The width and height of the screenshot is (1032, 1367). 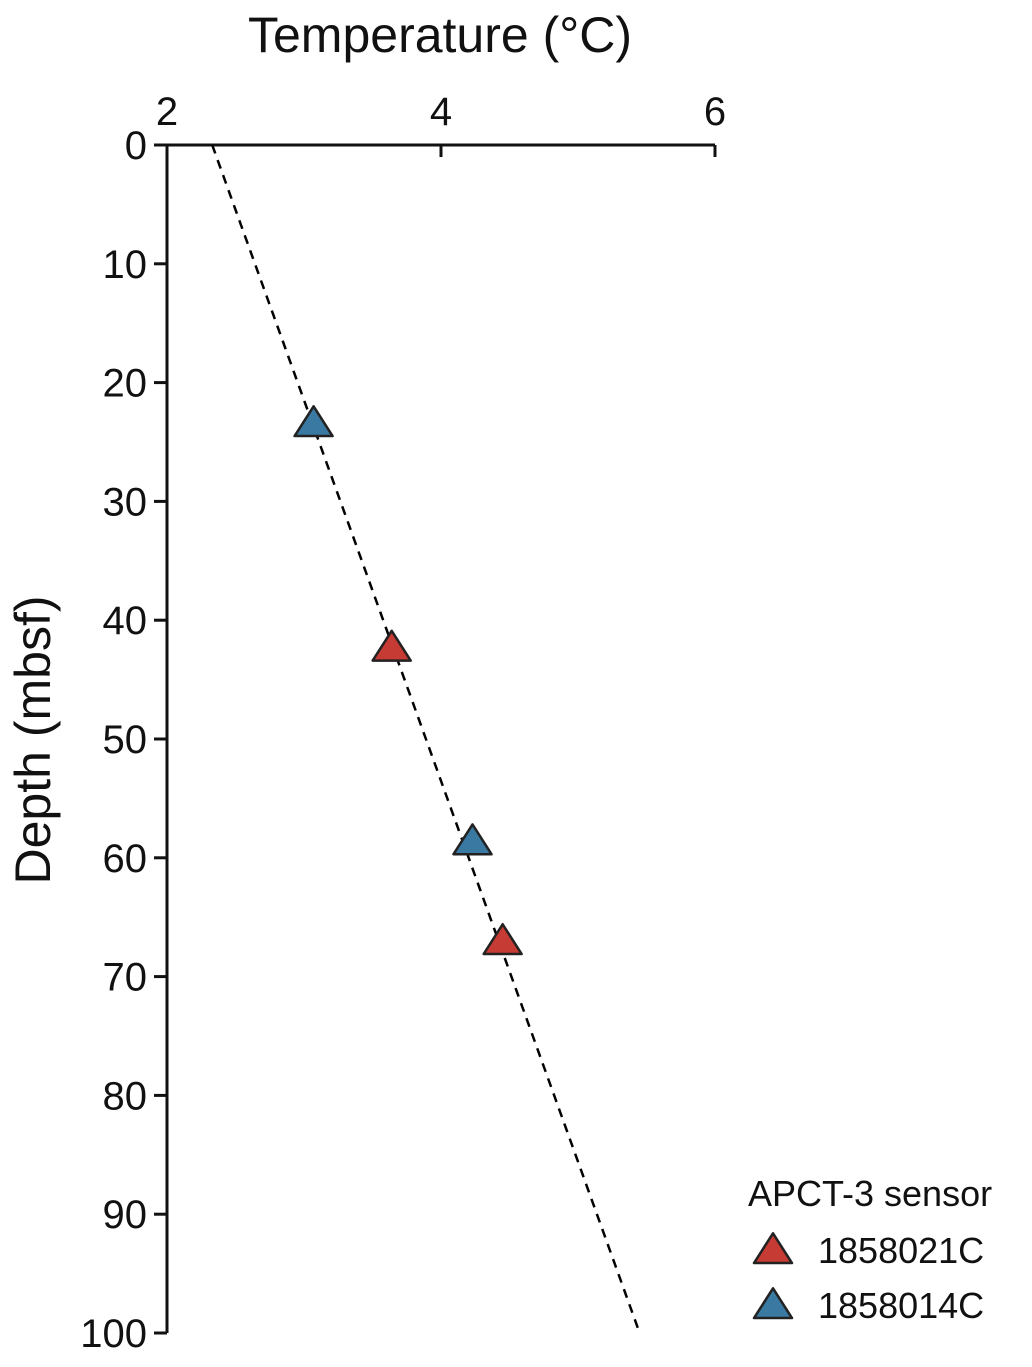 What do you see at coordinates (125, 740) in the screenshot?
I see `y-tick-label: 50` at bounding box center [125, 740].